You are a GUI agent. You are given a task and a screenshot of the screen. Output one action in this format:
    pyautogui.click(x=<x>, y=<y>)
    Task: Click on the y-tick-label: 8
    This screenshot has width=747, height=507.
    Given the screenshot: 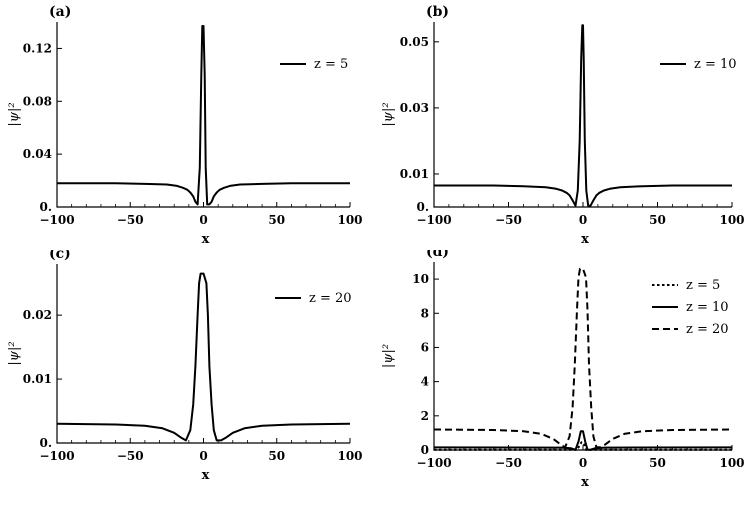 What is the action you would take?
    pyautogui.click(x=425, y=313)
    